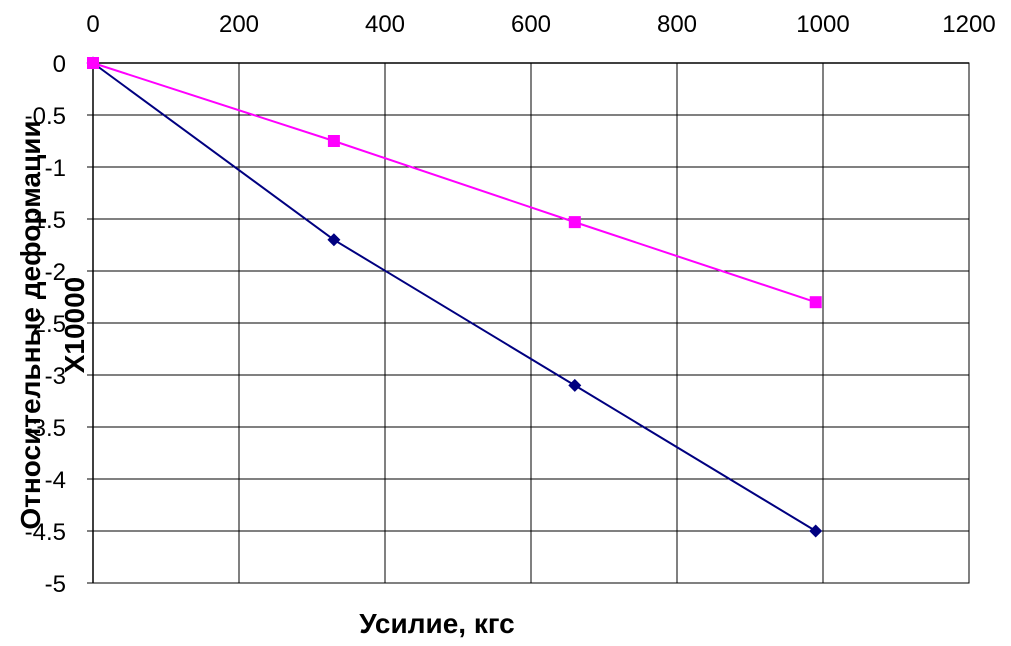 The height and width of the screenshot is (646, 1011). I want to click on x-tick-label: 1000, so click(822, 24).